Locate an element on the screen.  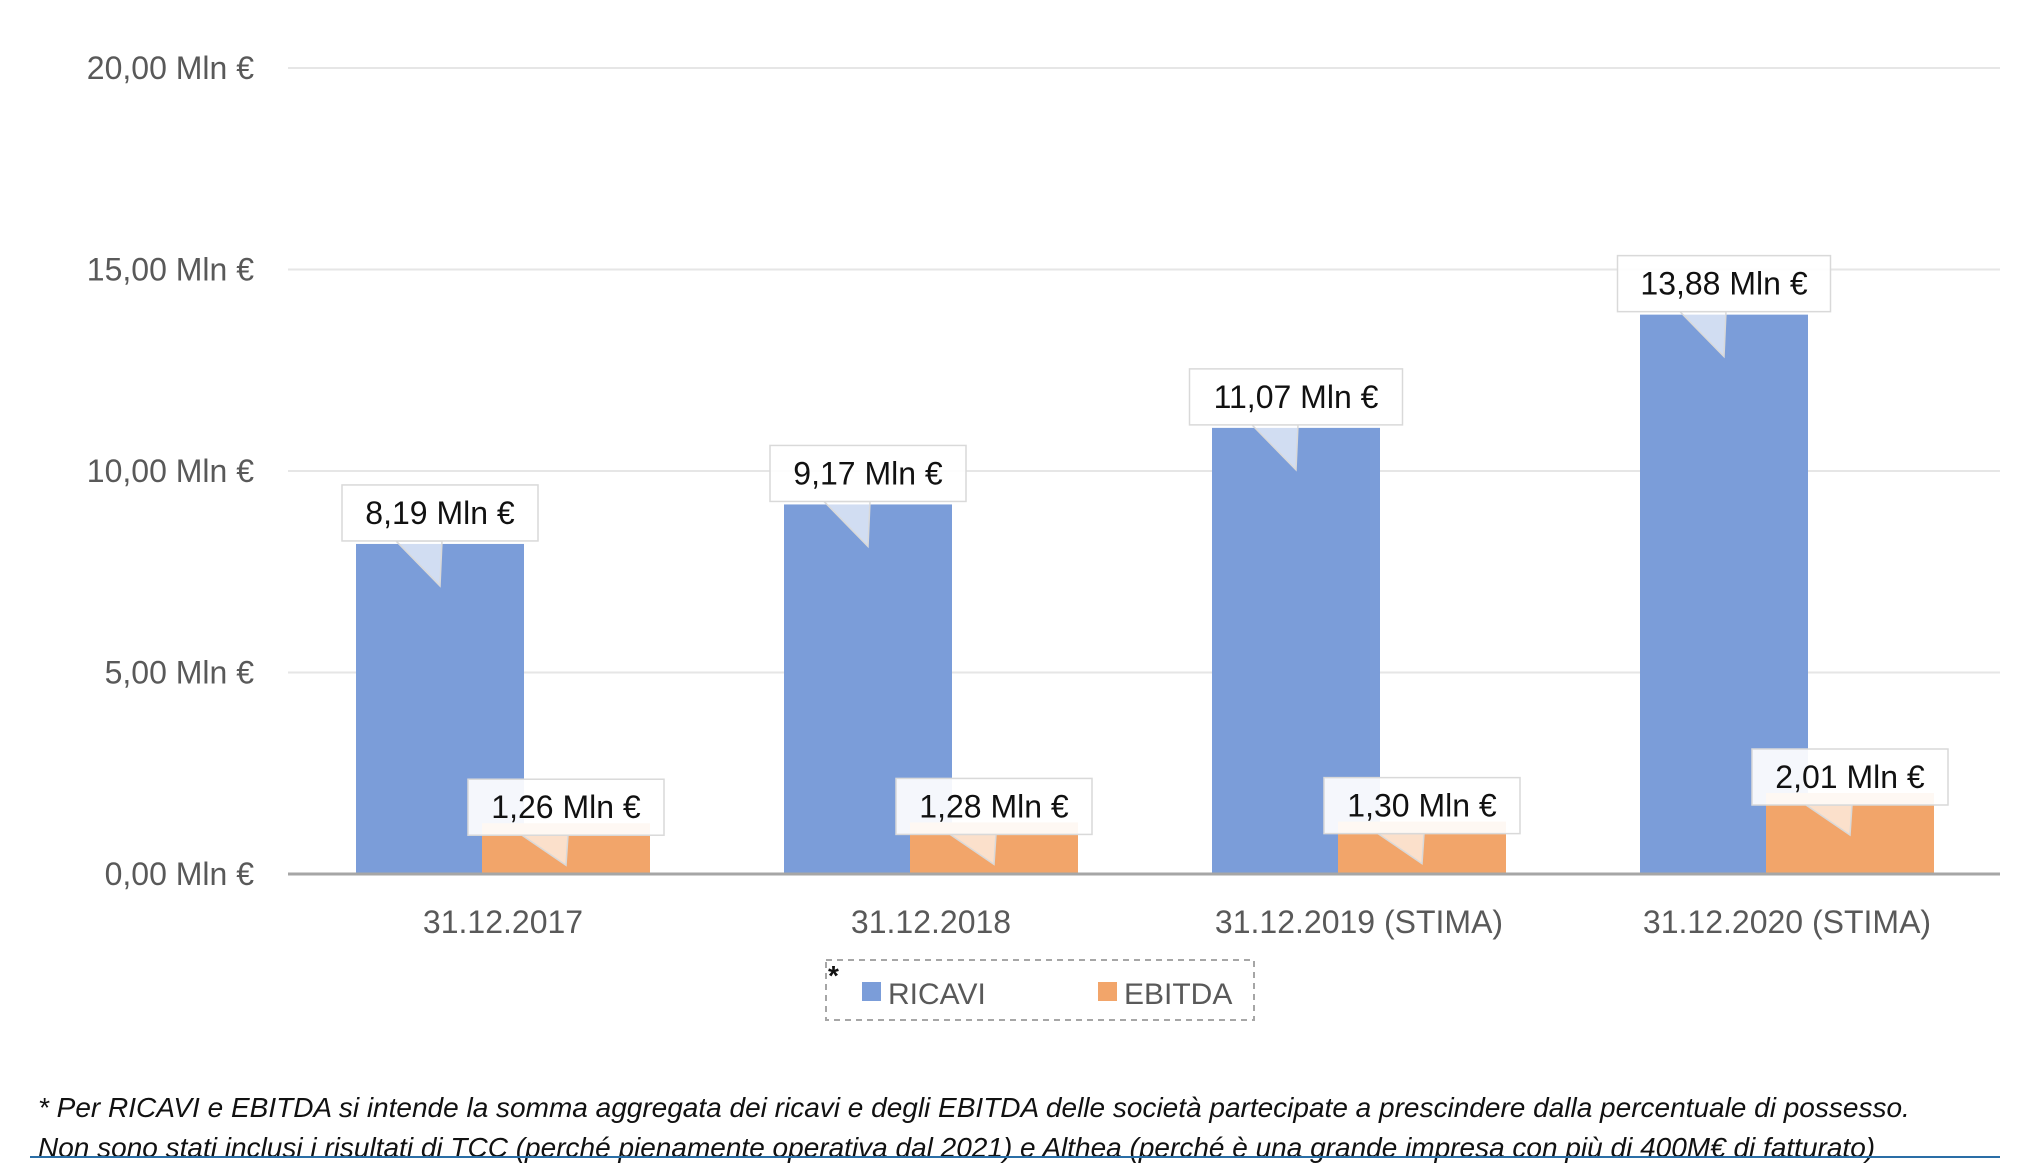
data-label-ebitda: 1,26 Mln € is located at coordinates (566, 807).